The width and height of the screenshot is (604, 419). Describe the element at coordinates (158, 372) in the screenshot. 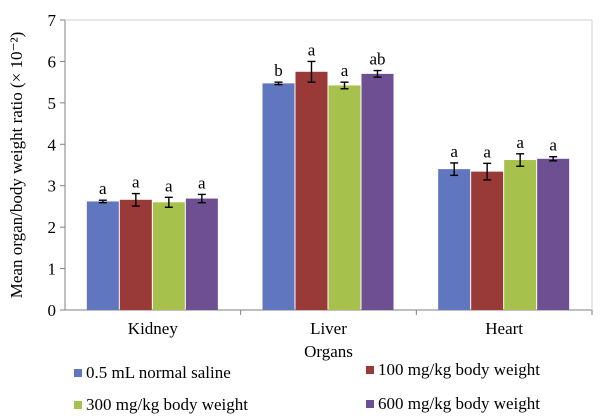

I see `legend-label: 0.5 mL normal saline` at that location.